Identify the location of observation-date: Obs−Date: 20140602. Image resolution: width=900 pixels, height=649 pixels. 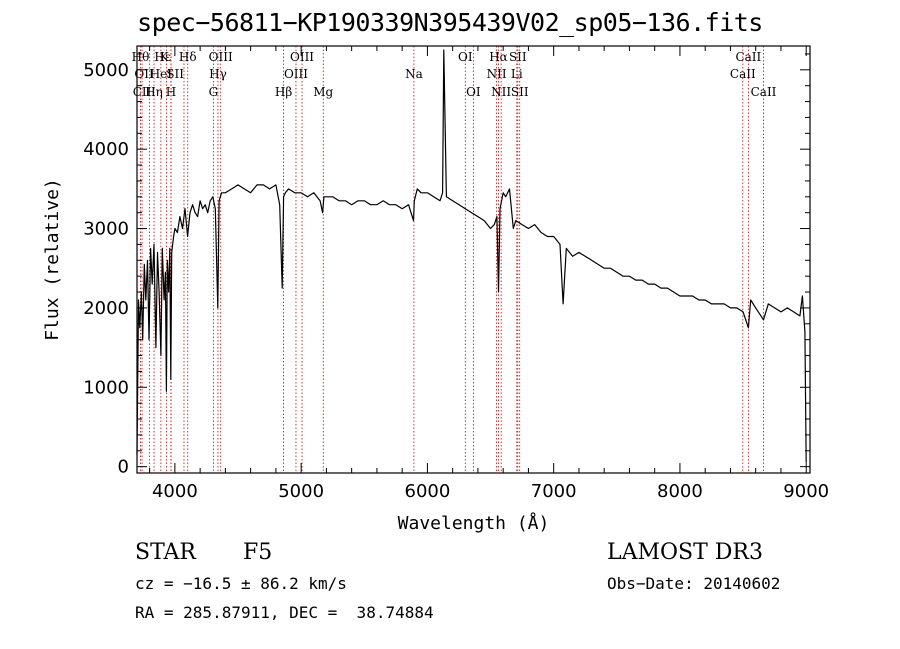
(694, 583).